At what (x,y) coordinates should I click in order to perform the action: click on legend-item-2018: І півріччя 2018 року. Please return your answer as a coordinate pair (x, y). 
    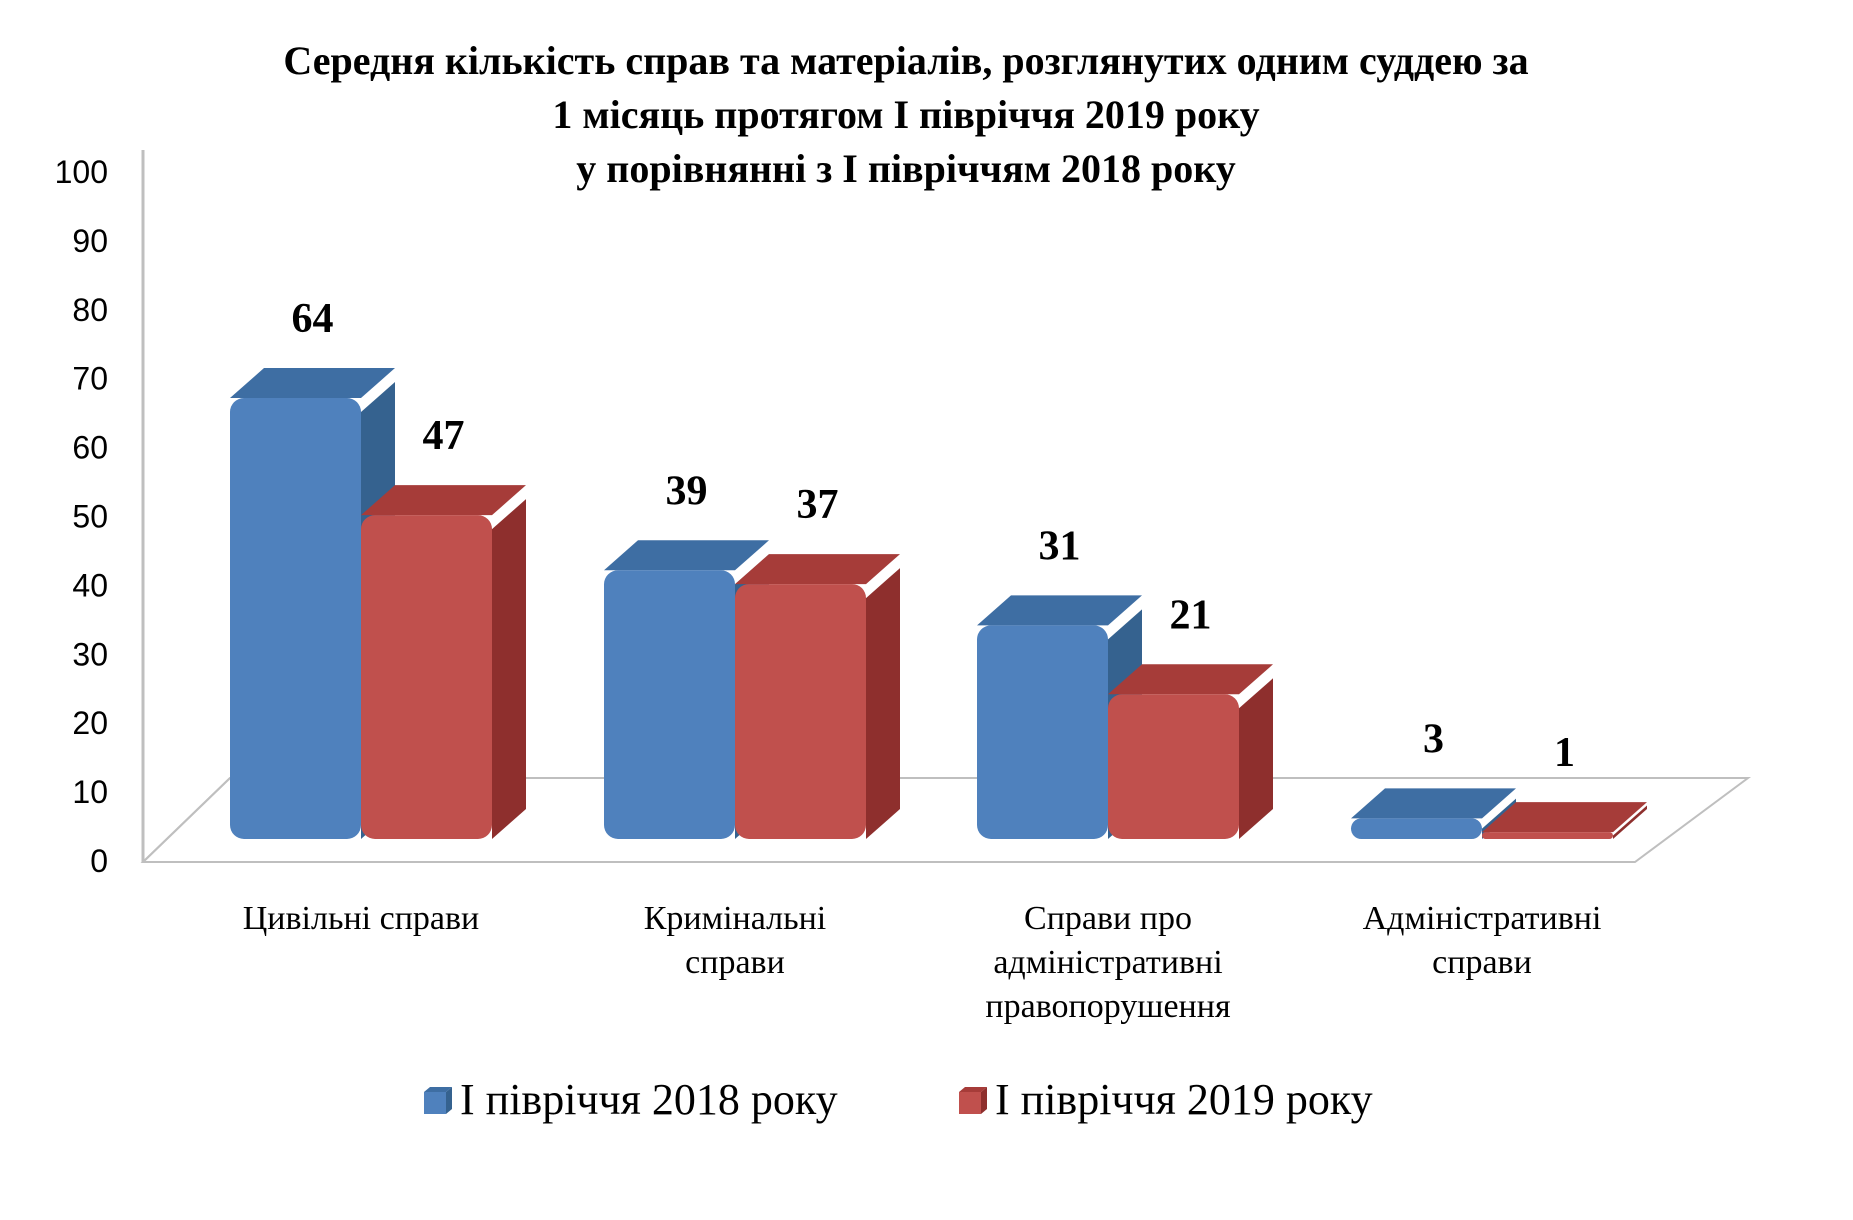
    Looking at the image, I should click on (631, 1099).